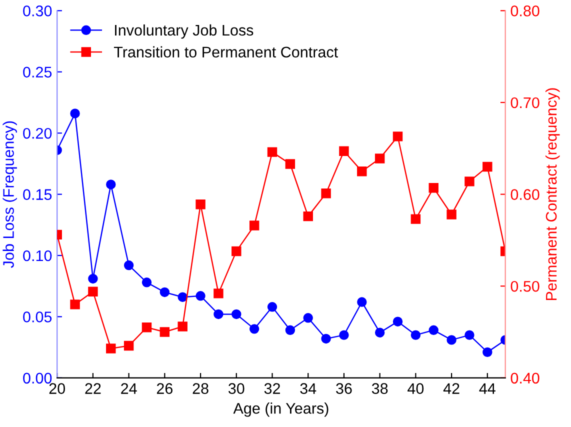 This screenshot has height=427, width=571. Describe the element at coordinates (37, 72) in the screenshot. I see `y-tick-label: 0.25` at that location.